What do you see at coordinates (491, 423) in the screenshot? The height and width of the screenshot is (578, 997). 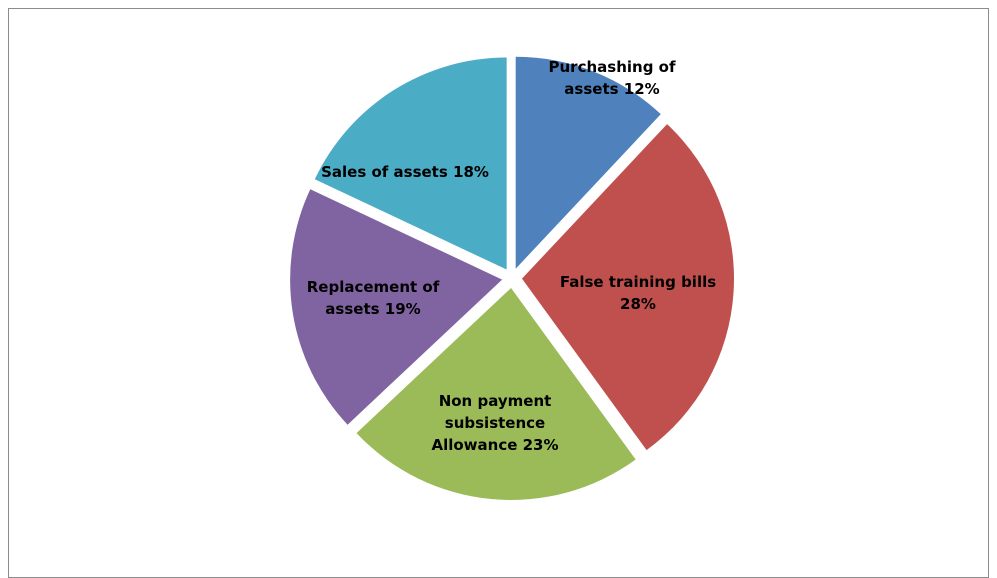 I see `category-name: Non payment subsistence Allowance` at bounding box center [491, 423].